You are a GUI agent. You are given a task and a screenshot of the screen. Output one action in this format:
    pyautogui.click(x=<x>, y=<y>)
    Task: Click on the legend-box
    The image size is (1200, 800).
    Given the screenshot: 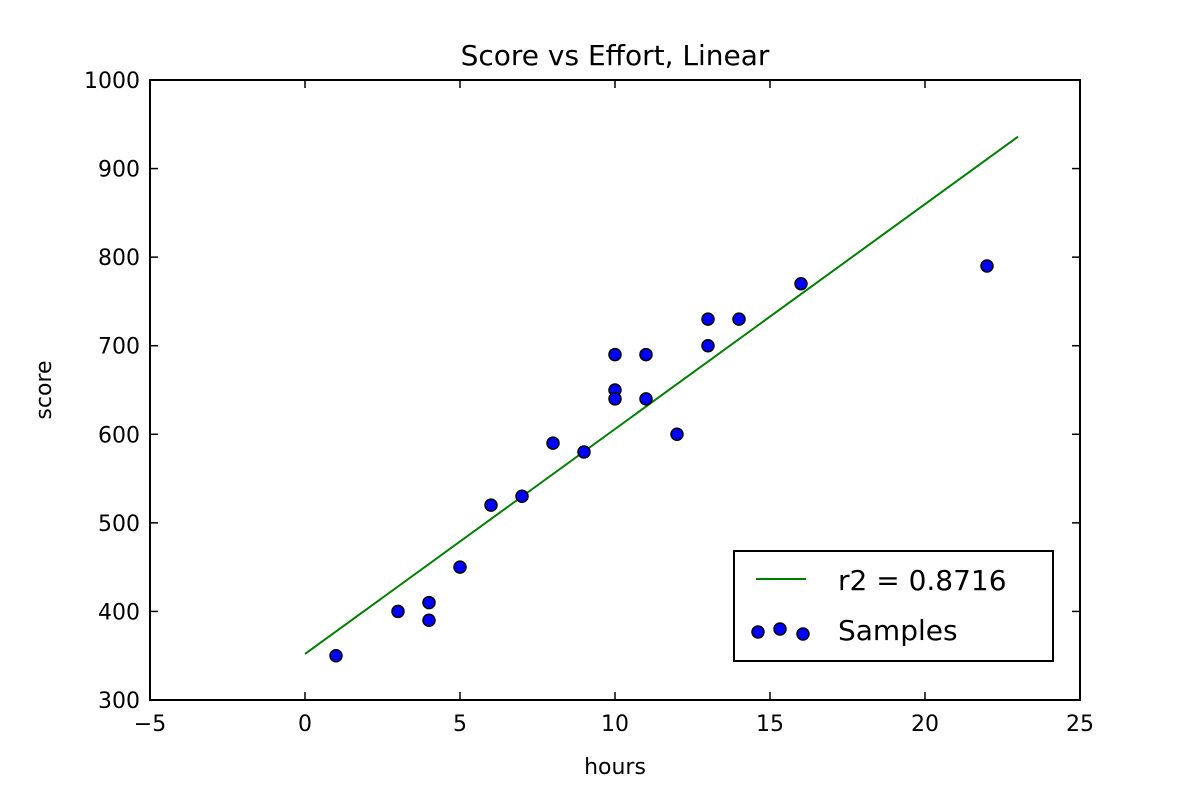 What is the action you would take?
    pyautogui.click(x=893, y=606)
    